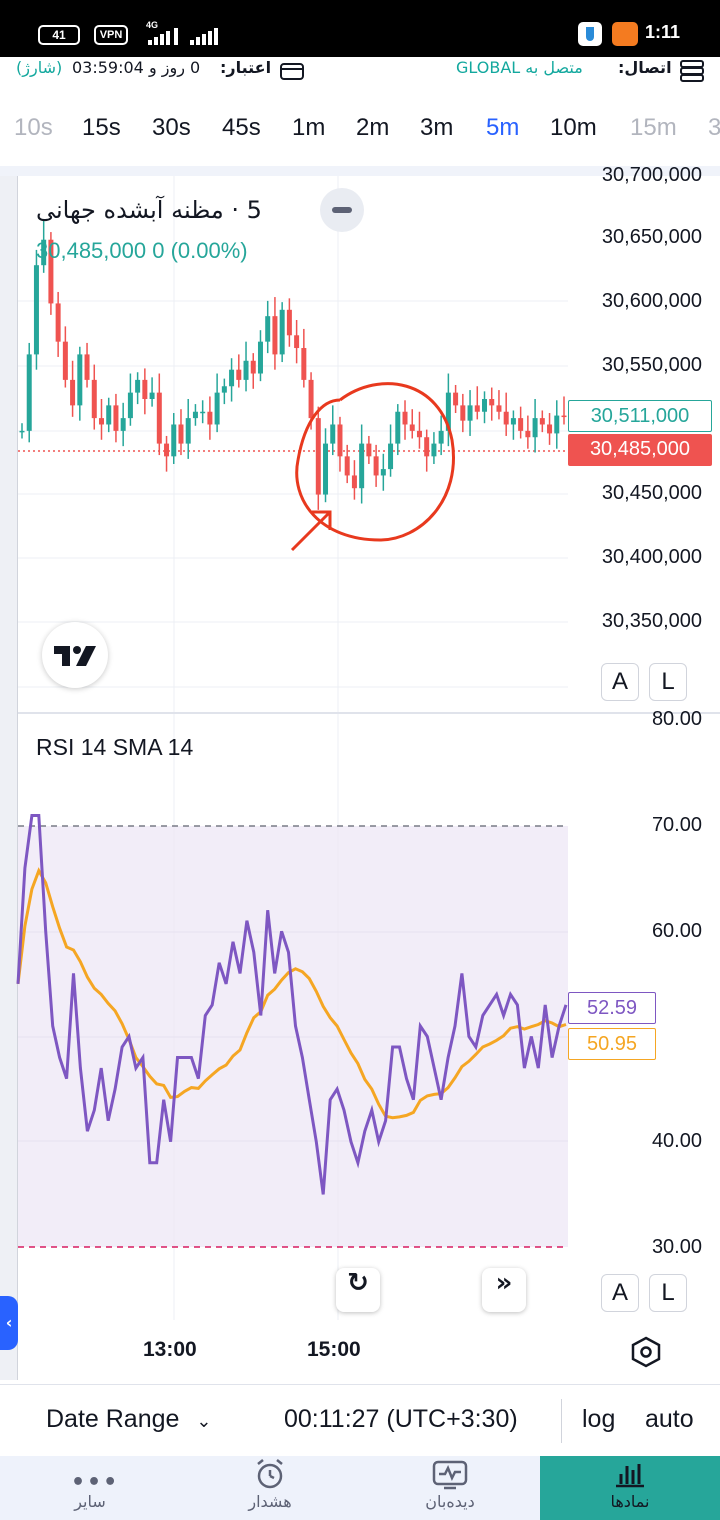 This screenshot has height=1520, width=720. What do you see at coordinates (651, 301) in the screenshot?
I see `price-tick: 30,600,000` at bounding box center [651, 301].